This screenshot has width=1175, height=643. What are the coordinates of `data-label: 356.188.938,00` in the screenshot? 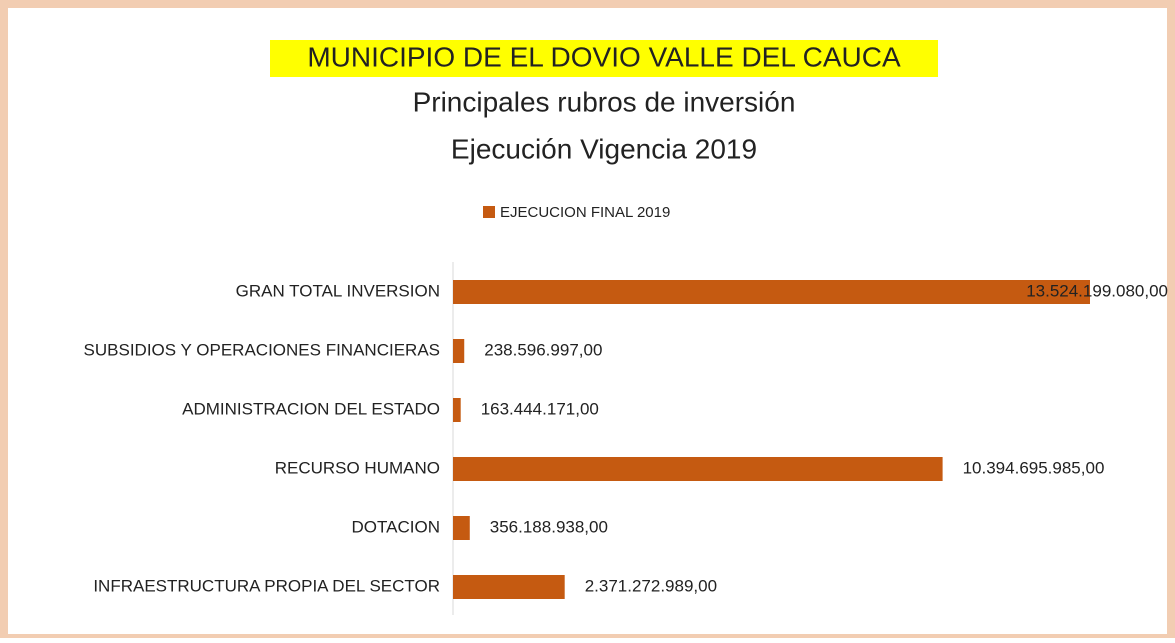 It's located at (549, 526).